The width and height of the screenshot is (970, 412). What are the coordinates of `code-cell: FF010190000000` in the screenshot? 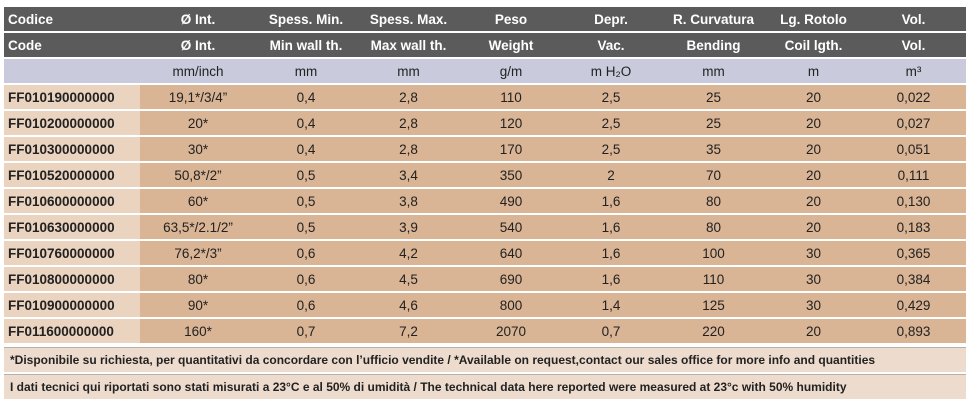 It's located at (72, 97).